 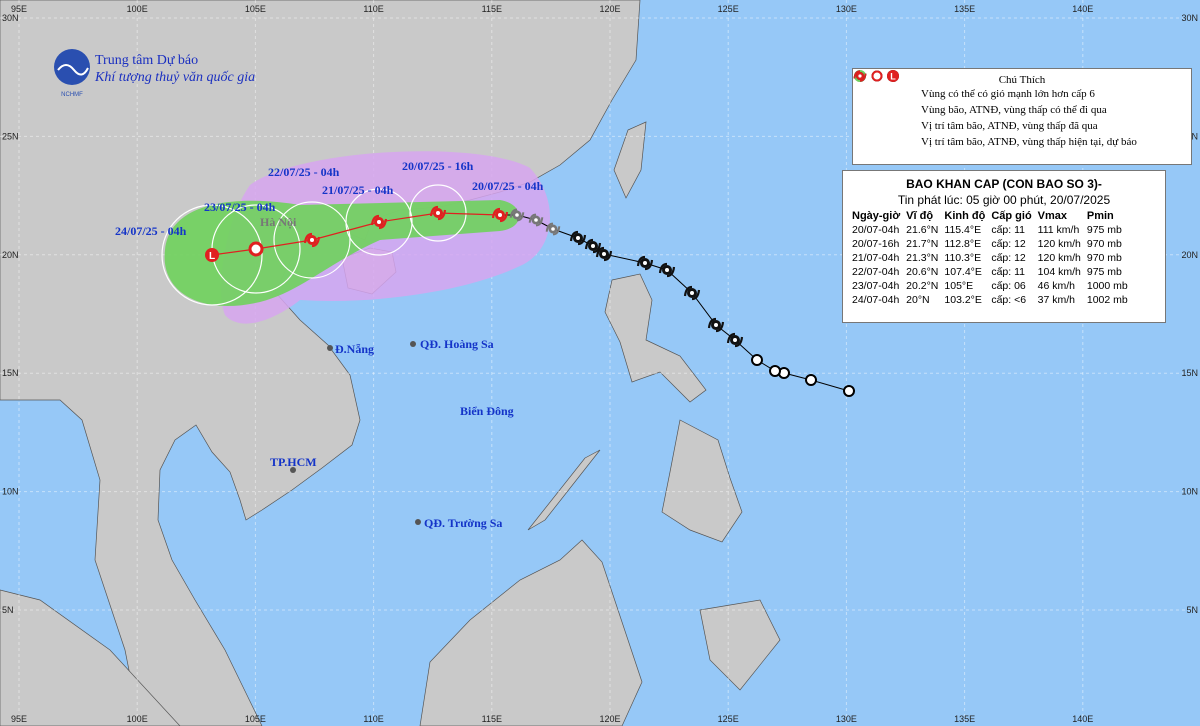 I want to click on lon-label: 130E, so click(x=846, y=719).